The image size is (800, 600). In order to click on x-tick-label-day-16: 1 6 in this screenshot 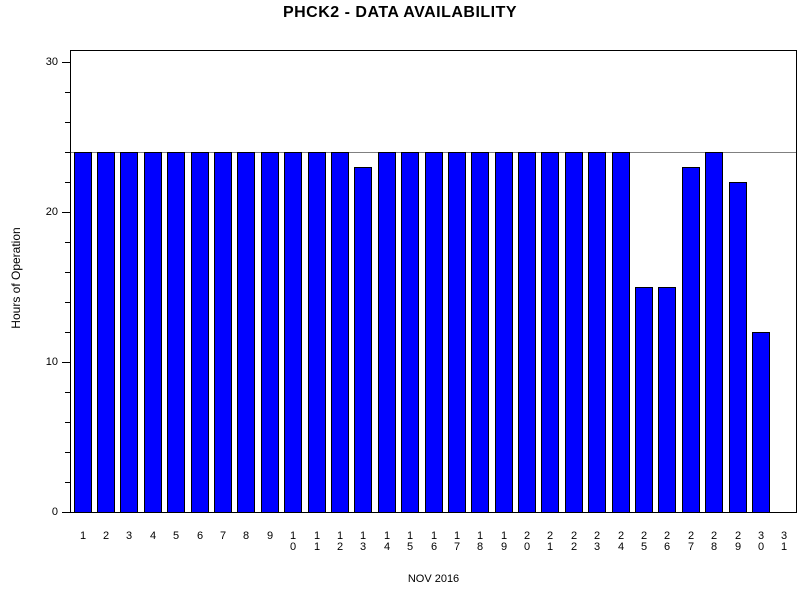, I will do `click(434, 541)`.